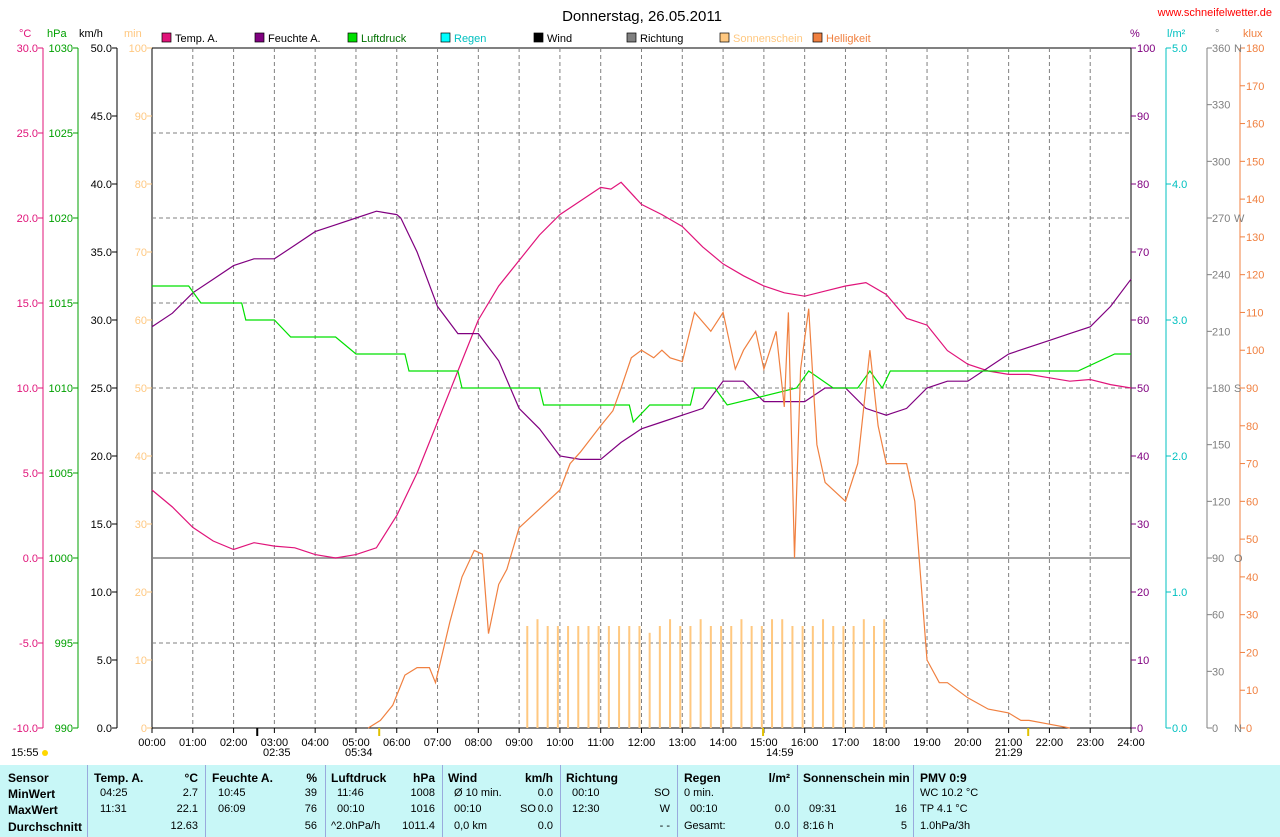 The image size is (1280, 837). Describe the element at coordinates (184, 826) in the screenshot. I see `temp-avg: 12.63` at that location.